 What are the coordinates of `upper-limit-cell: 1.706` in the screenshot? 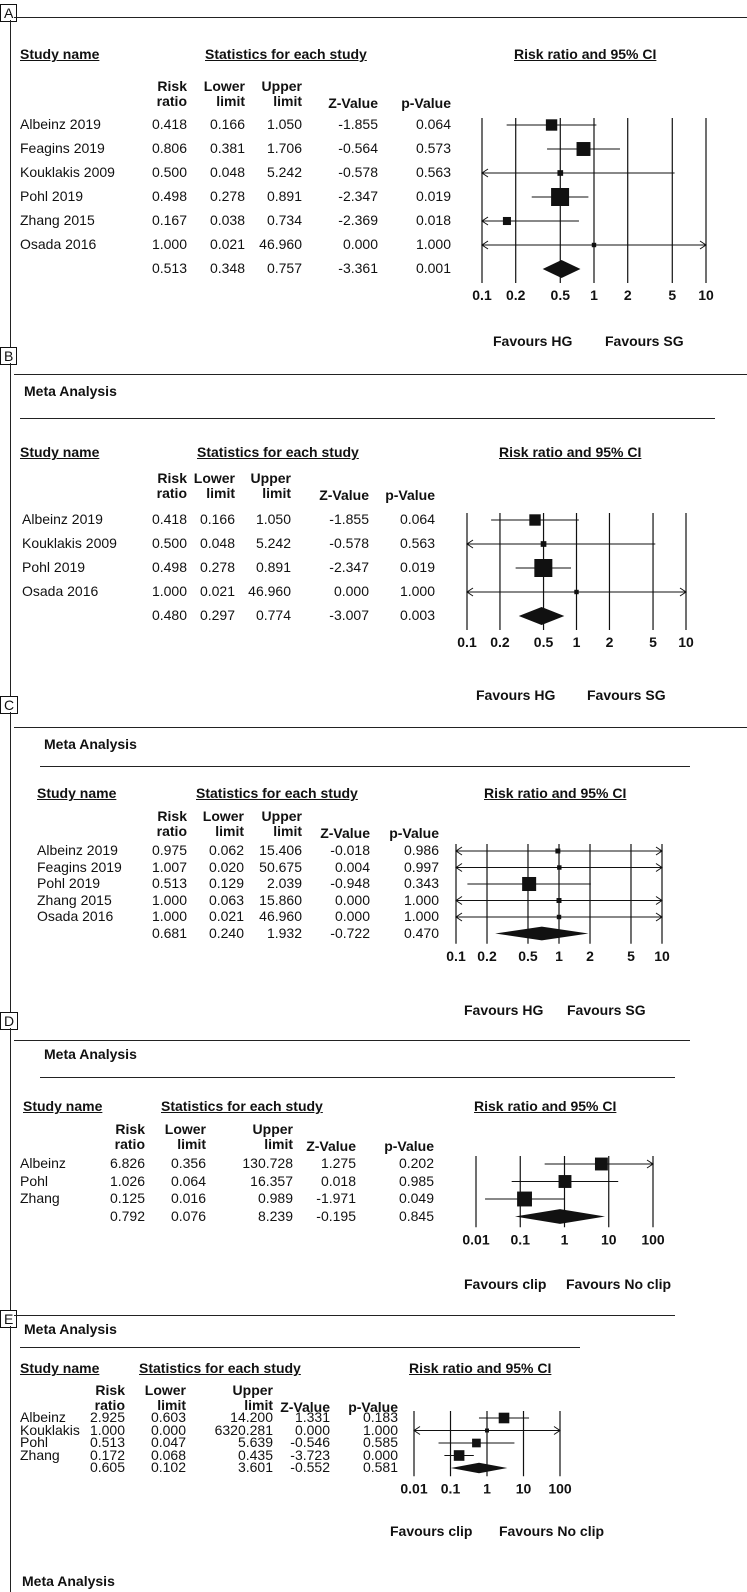 It's located at (284, 148).